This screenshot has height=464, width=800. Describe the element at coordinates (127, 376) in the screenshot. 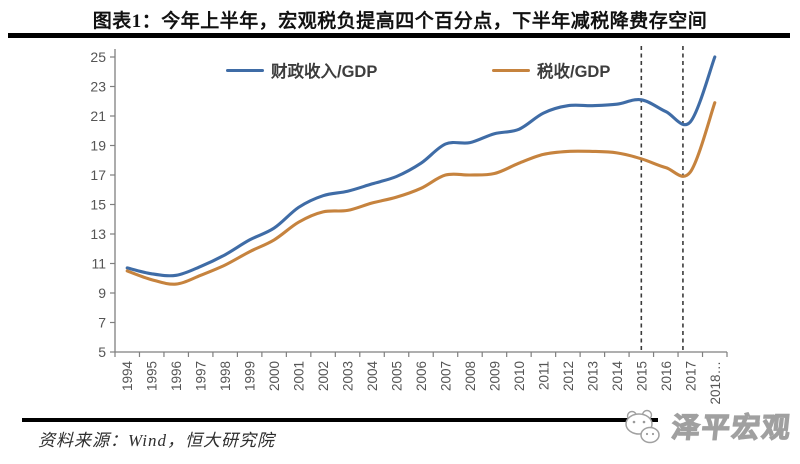

I see `x-tick-label: 1994` at that location.